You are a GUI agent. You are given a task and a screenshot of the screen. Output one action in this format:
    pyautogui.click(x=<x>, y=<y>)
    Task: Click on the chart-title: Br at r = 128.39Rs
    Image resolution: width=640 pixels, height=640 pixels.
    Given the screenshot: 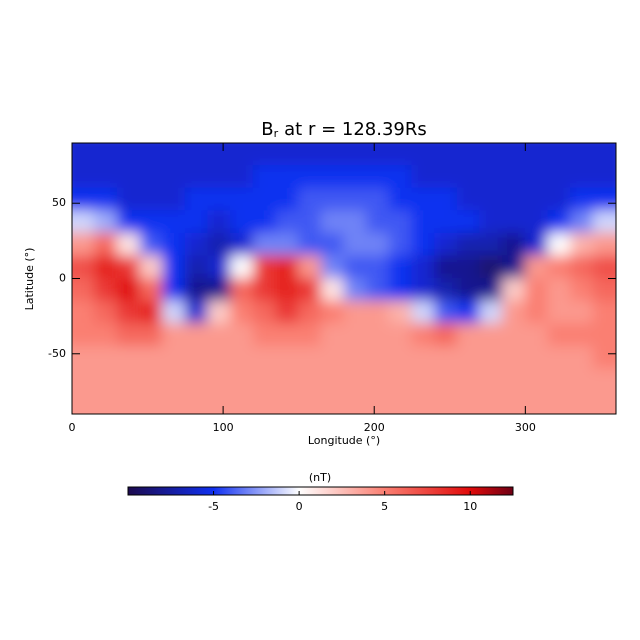 What is the action you would take?
    pyautogui.click(x=344, y=129)
    